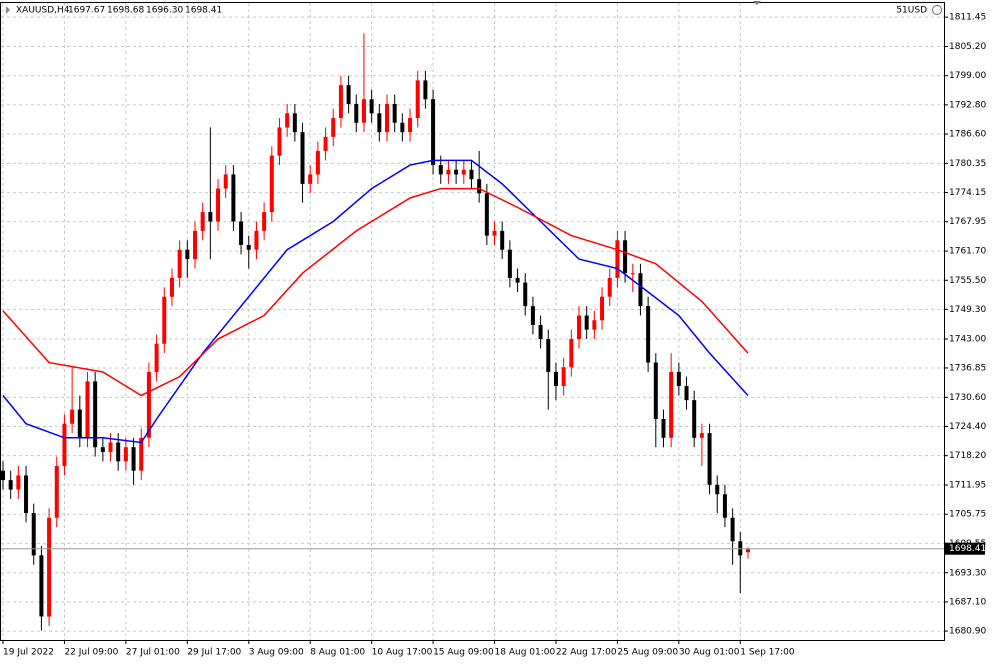  Describe the element at coordinates (967, 281) in the screenshot. I see `y-tick-label: 1755.50` at that location.